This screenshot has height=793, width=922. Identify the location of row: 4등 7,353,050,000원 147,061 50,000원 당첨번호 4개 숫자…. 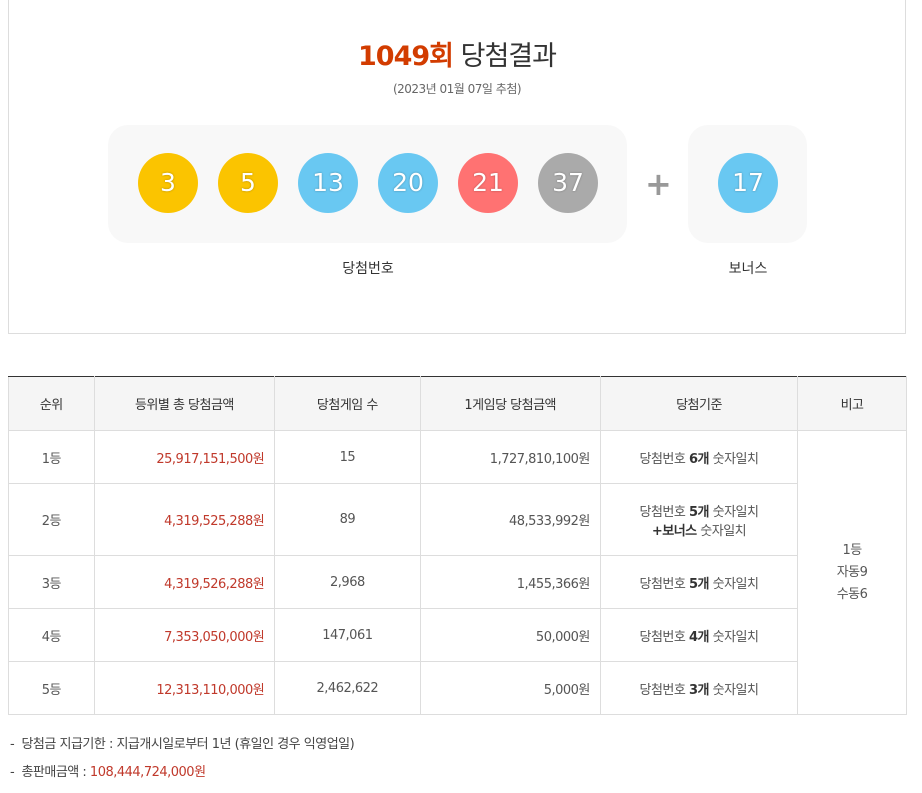
(457, 635).